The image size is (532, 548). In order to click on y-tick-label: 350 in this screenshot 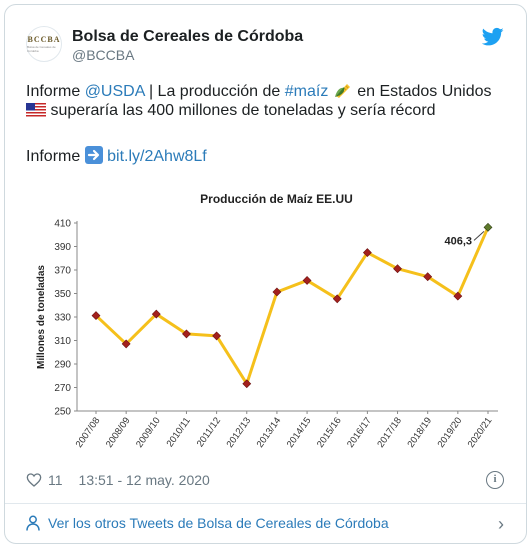, I will do `click(62, 294)`.